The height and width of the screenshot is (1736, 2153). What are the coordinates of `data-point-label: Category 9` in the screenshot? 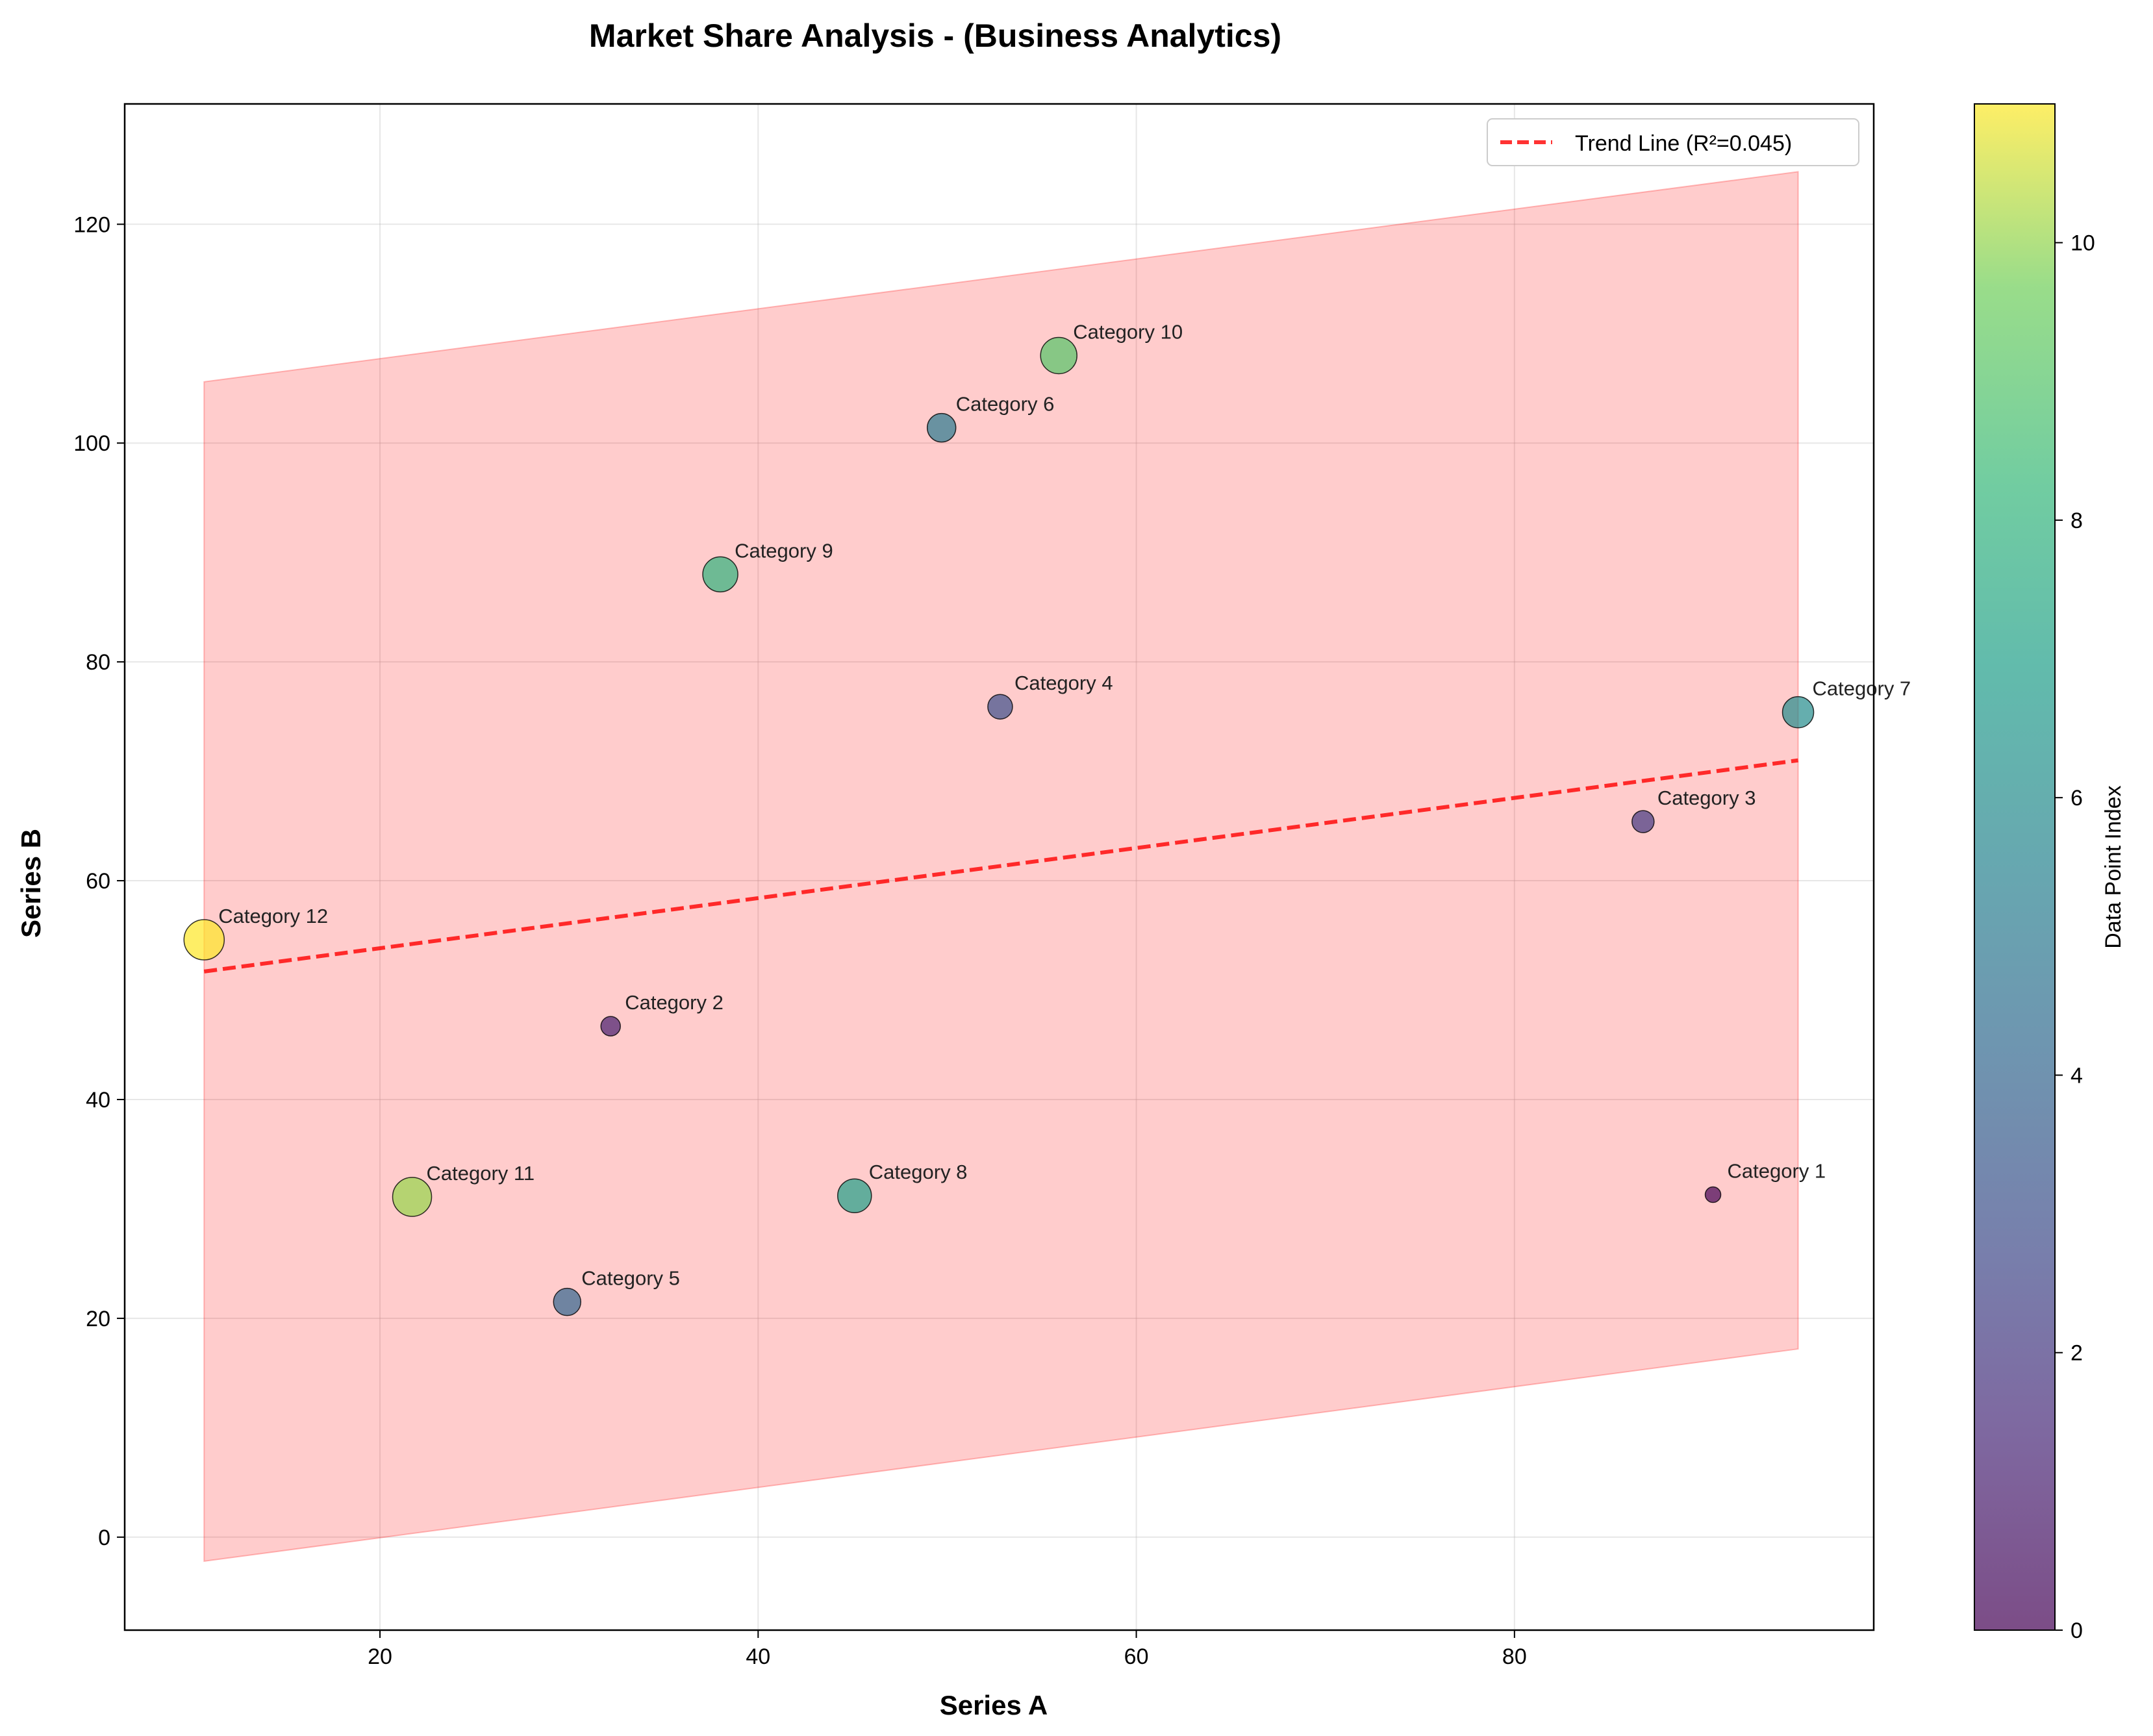 It's located at (784, 550).